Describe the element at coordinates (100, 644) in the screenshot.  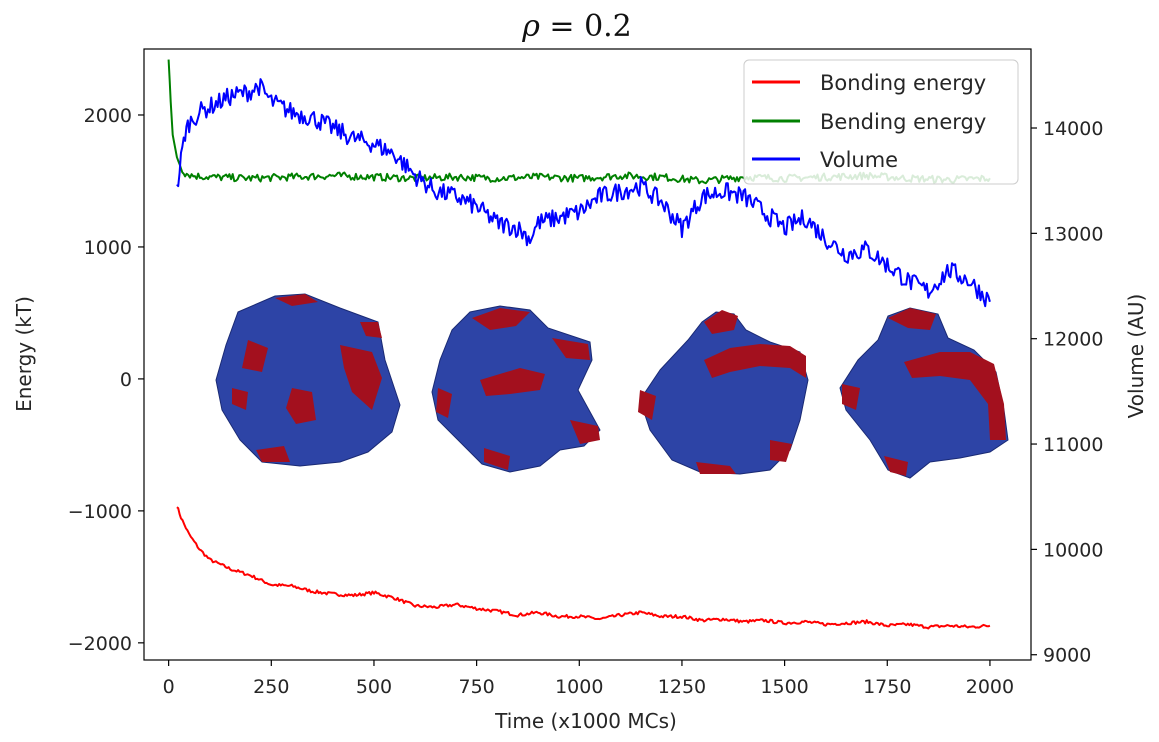
I see `y-left-tick-label: −2000` at that location.